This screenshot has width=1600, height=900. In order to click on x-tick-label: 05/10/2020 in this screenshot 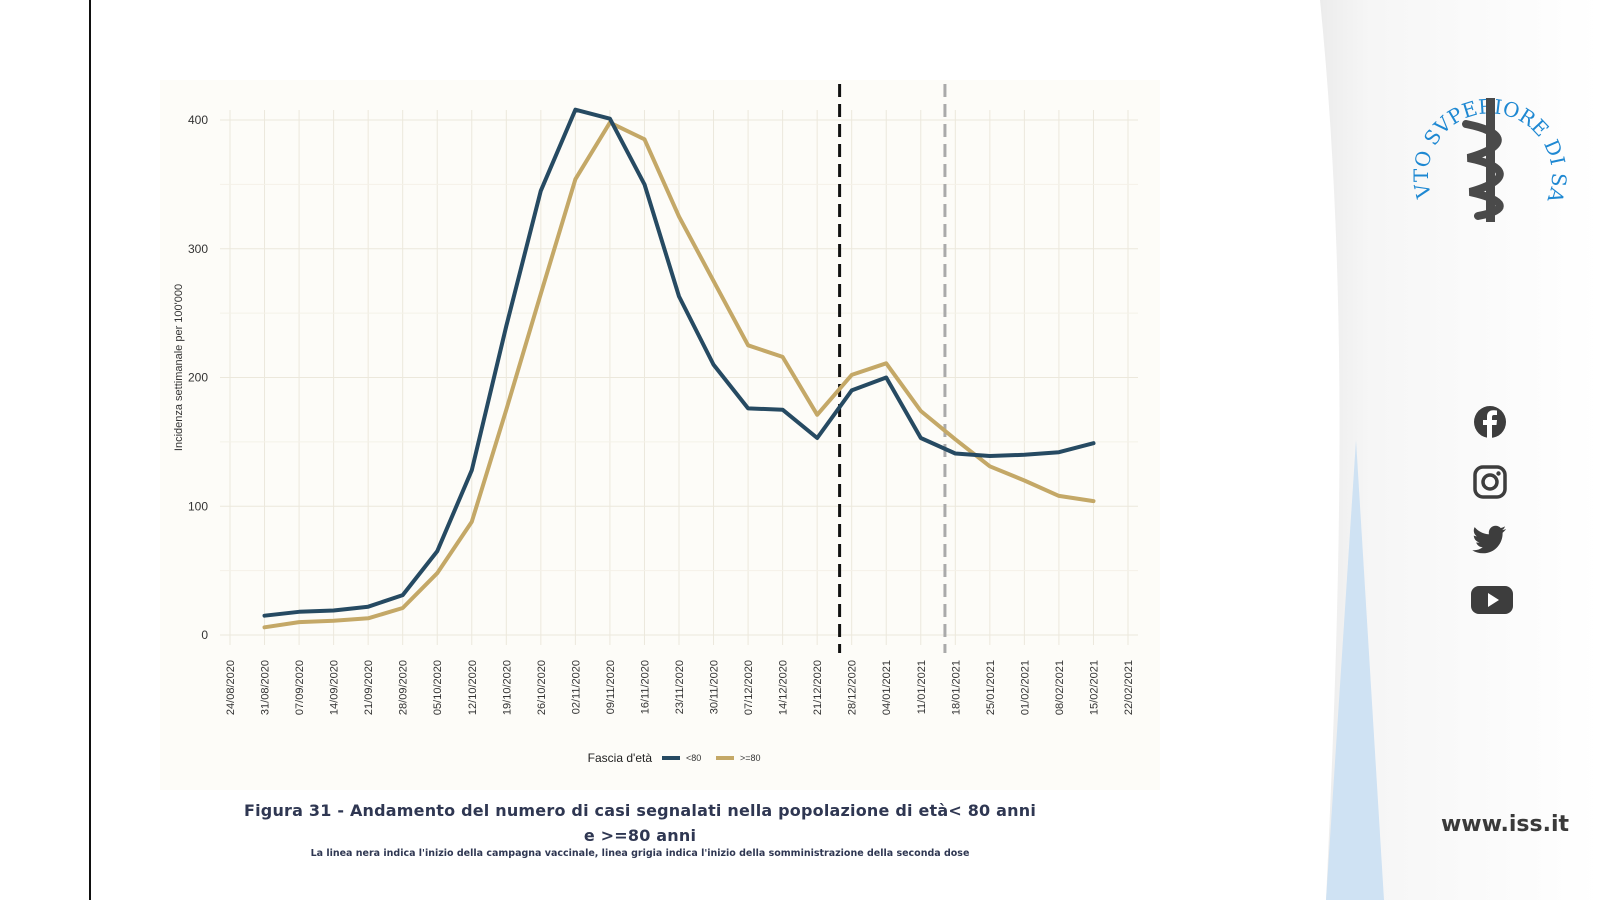, I will do `click(438, 687)`.